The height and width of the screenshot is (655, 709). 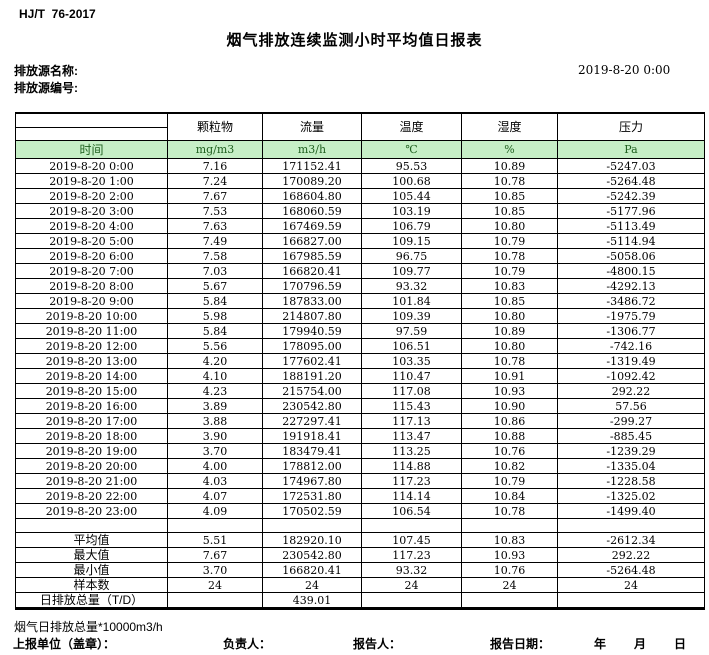 I want to click on temp-cell: 109.77, so click(x=411, y=271).